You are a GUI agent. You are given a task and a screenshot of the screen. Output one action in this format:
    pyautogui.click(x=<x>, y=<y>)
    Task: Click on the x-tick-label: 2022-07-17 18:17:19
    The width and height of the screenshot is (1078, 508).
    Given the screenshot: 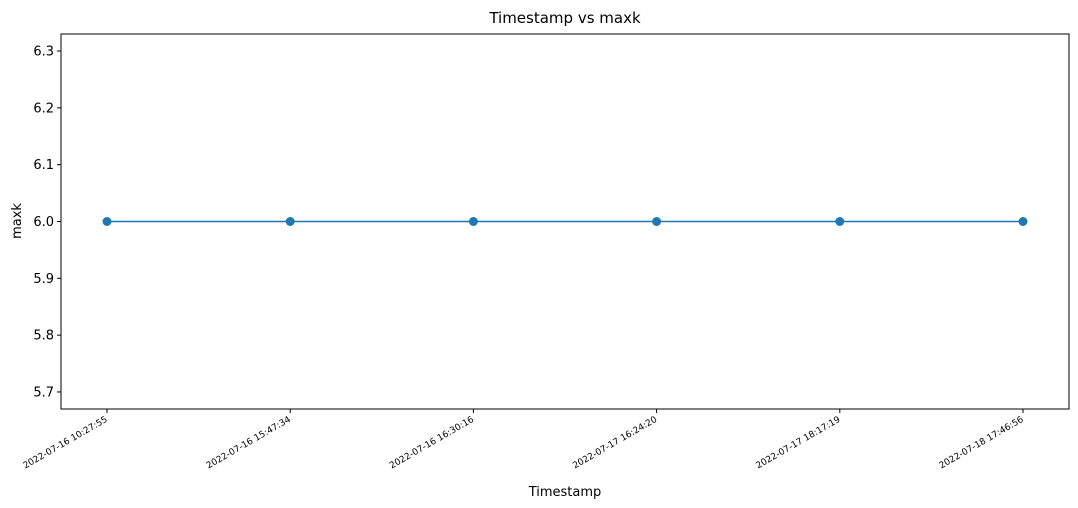 What is the action you would take?
    pyautogui.click(x=799, y=443)
    